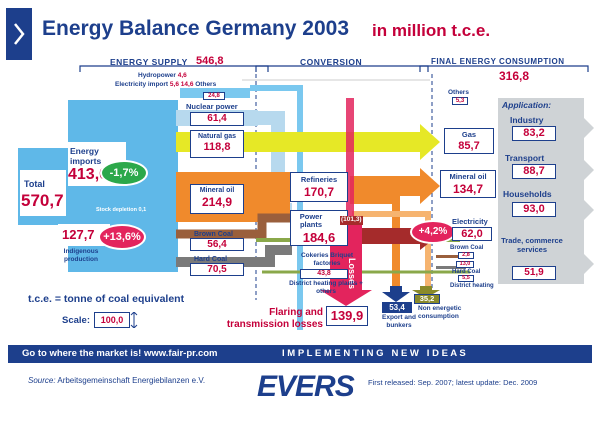 The width and height of the screenshot is (600, 424). Describe the element at coordinates (276, 207) in the screenshot. I see `others-top-loop` at that location.